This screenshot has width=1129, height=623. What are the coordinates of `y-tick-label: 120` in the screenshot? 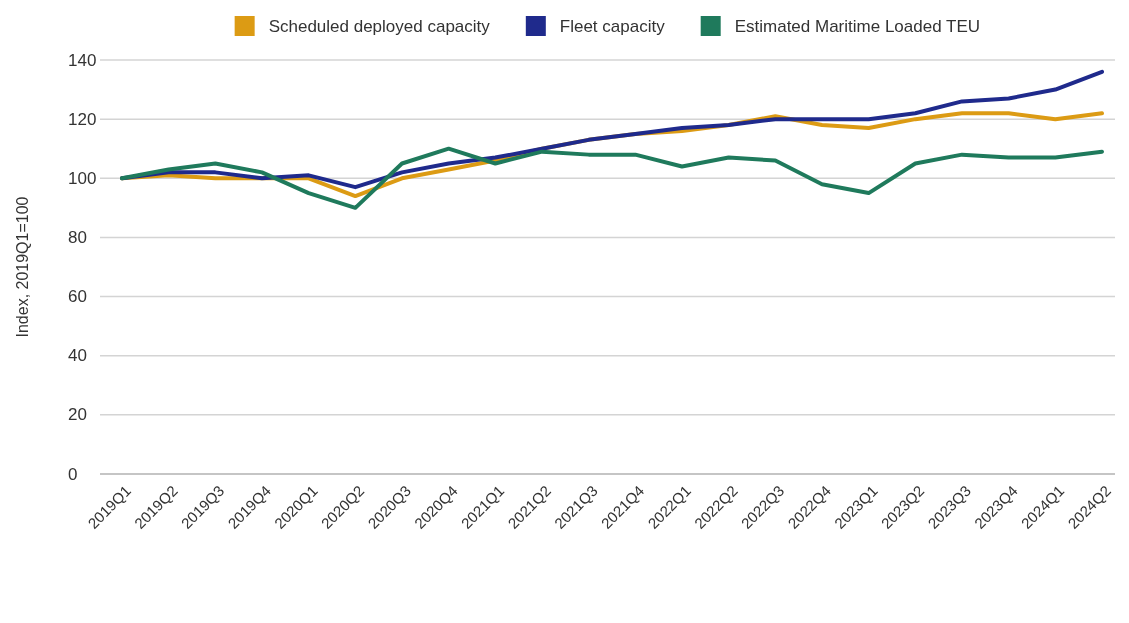 It's located at (82, 119).